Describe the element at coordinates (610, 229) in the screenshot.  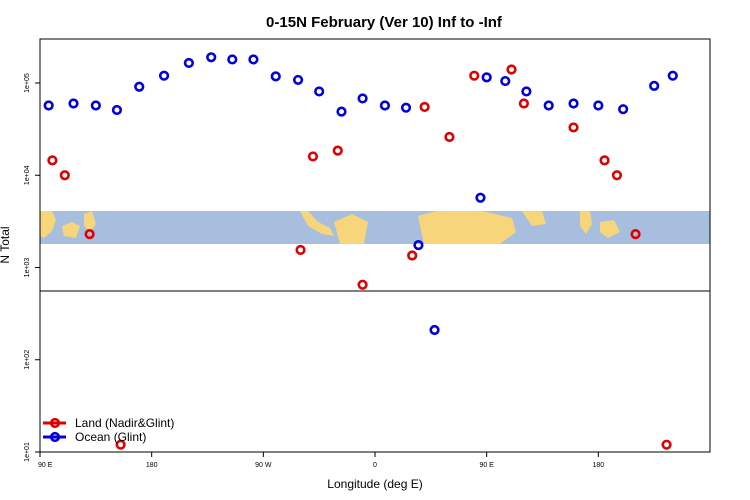
I see `land-indonesia` at that location.